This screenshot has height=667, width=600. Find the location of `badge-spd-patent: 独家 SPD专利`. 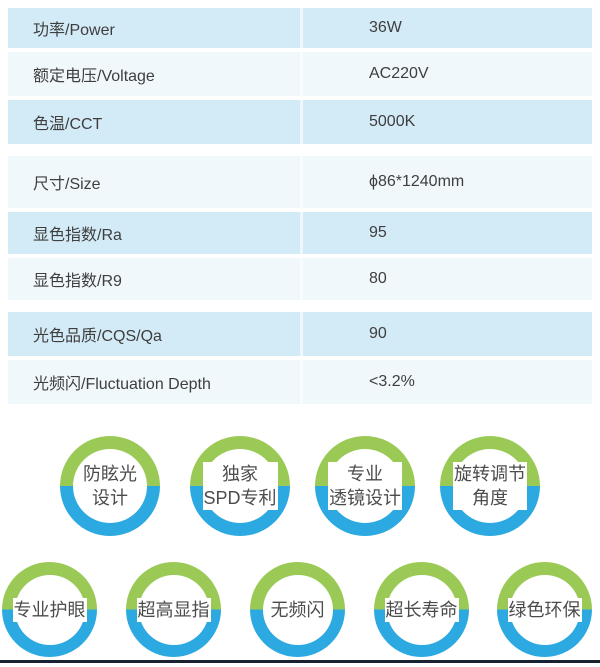

badge-spd-patent: 独家 SPD专利 is located at coordinates (240, 486).